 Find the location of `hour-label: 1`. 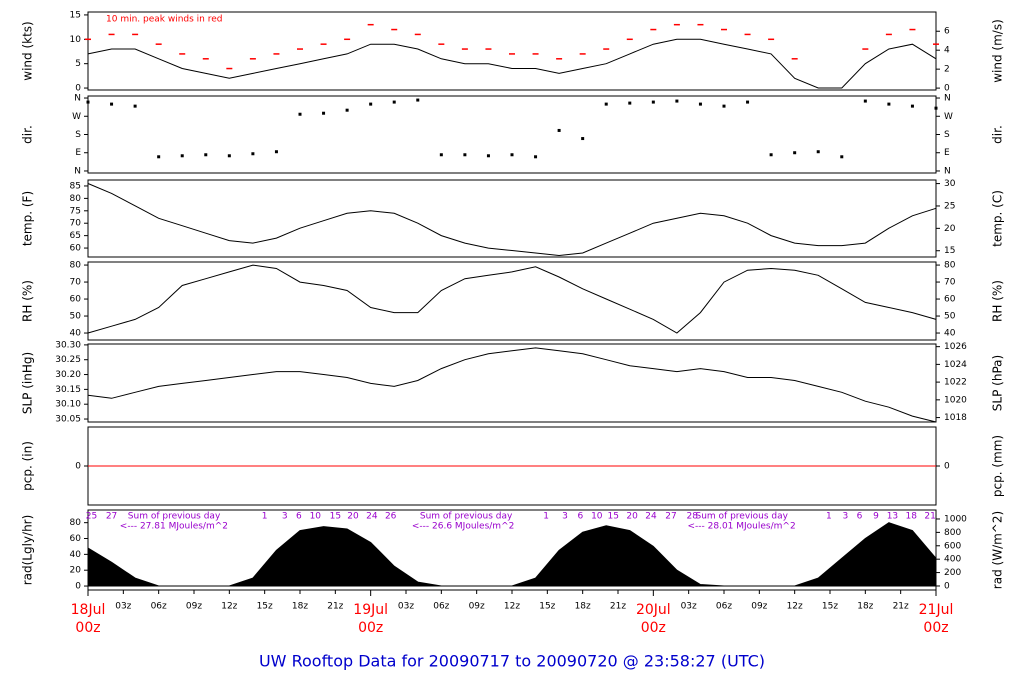

hour-label: 1 is located at coordinates (829, 517).